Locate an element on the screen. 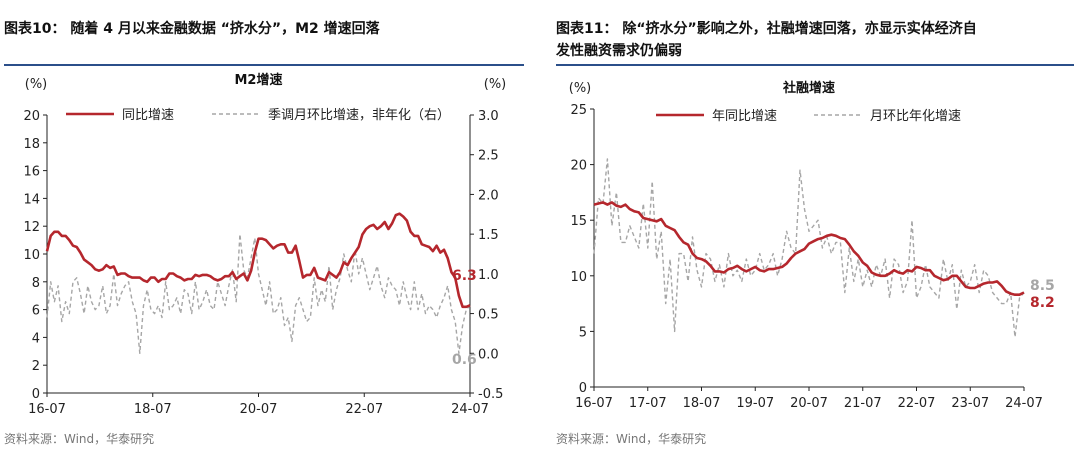 Image resolution: width=1080 pixels, height=457 pixels. legend-label-1: 月环比年化增速 is located at coordinates (915, 116).